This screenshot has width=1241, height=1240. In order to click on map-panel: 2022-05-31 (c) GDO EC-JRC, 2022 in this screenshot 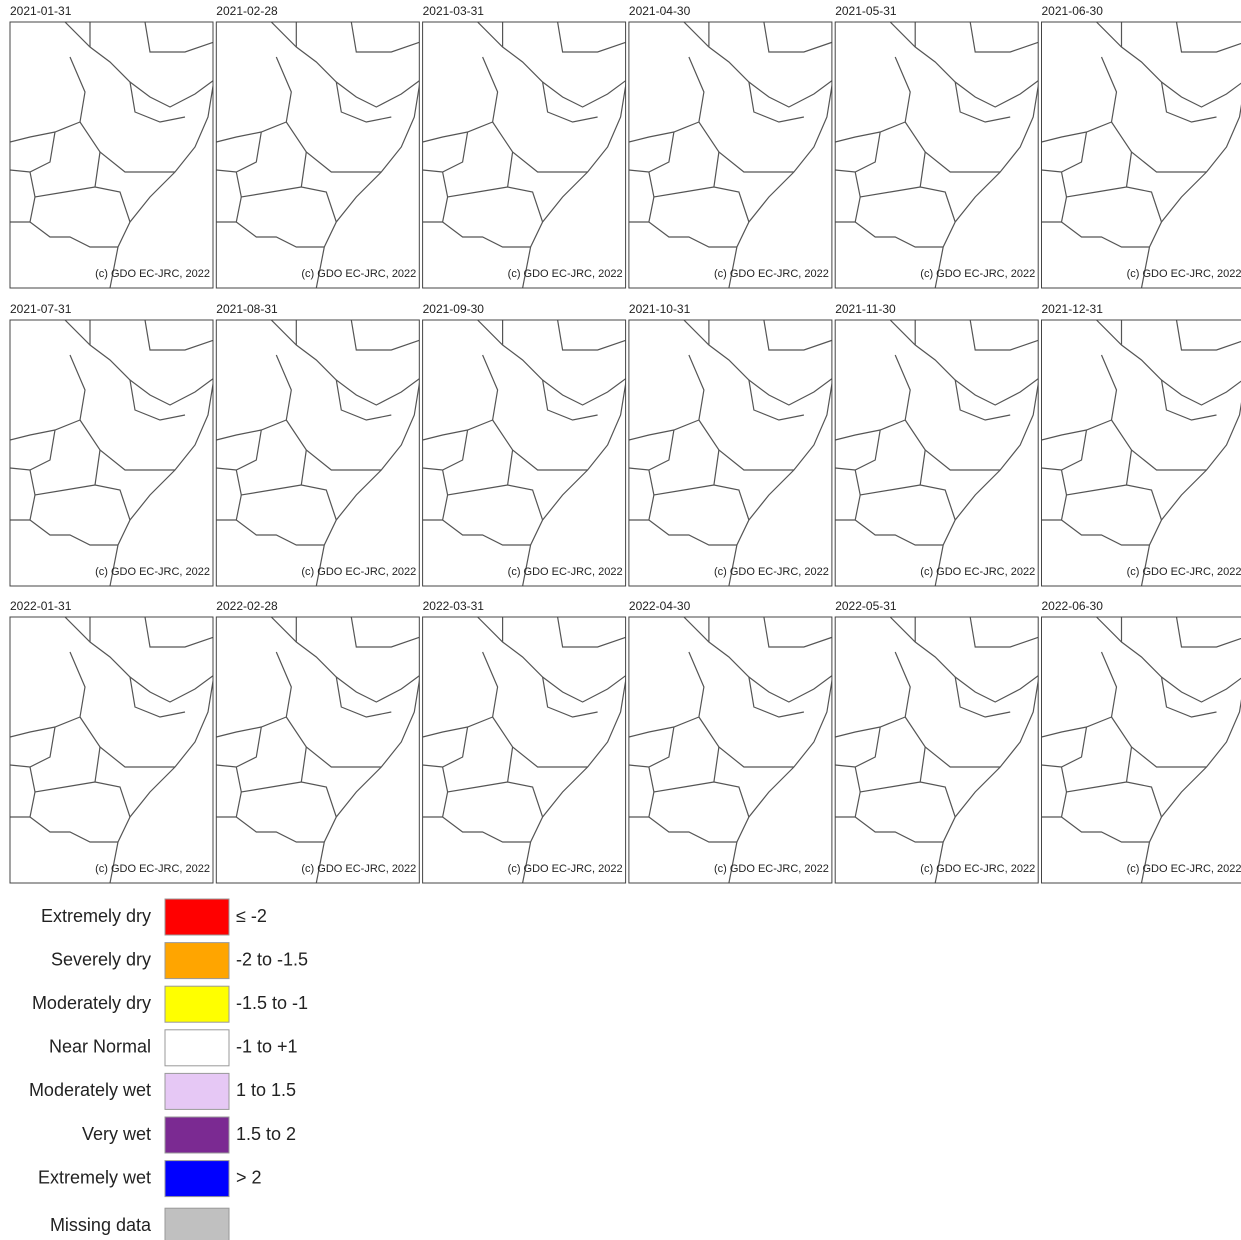, I will do `click(936, 741)`.